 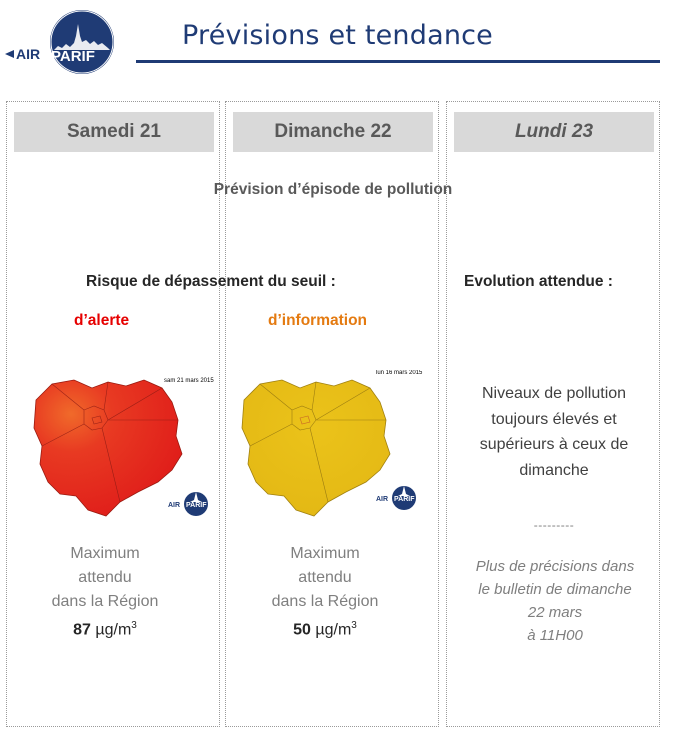 What do you see at coordinates (325, 629) in the screenshot?
I see `maximum-value: 50 µg/m3` at bounding box center [325, 629].